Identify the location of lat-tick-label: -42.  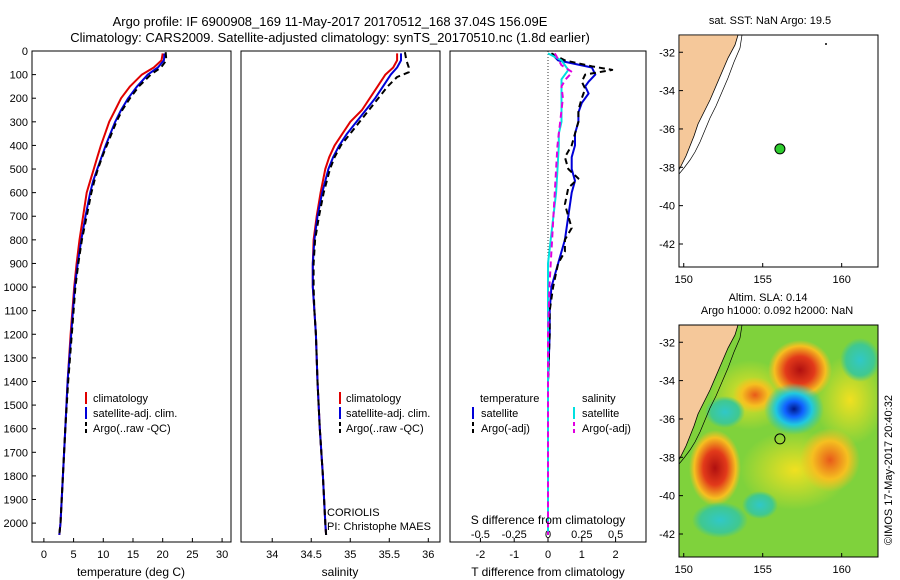
(667, 535).